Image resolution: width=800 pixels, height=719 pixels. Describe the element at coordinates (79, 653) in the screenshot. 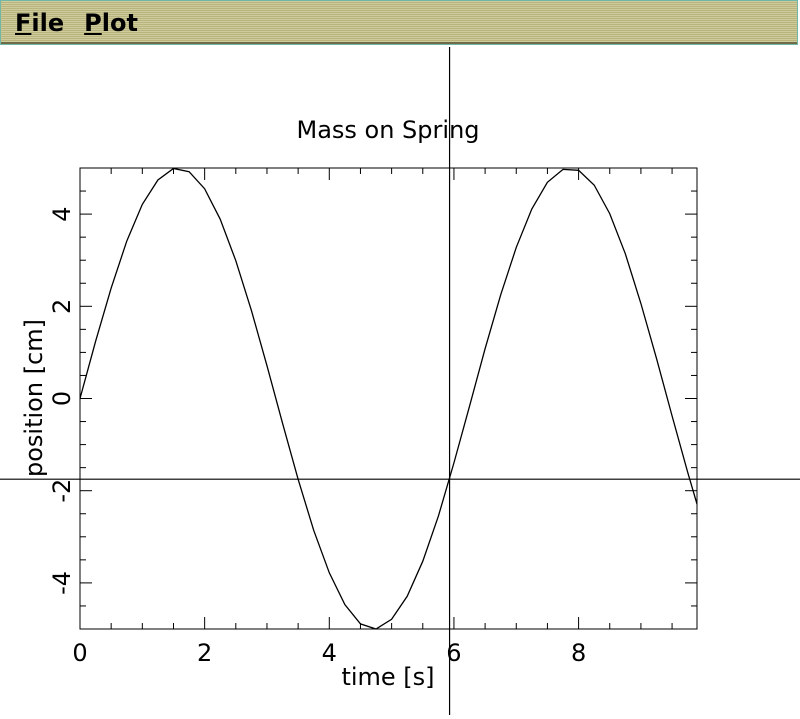

I see `x-tick-label: 0` at that location.